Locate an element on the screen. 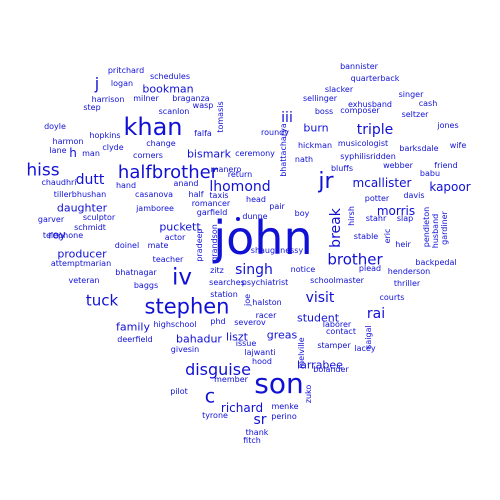  word-bhattacharya: bhattacharya is located at coordinates (283, 150).